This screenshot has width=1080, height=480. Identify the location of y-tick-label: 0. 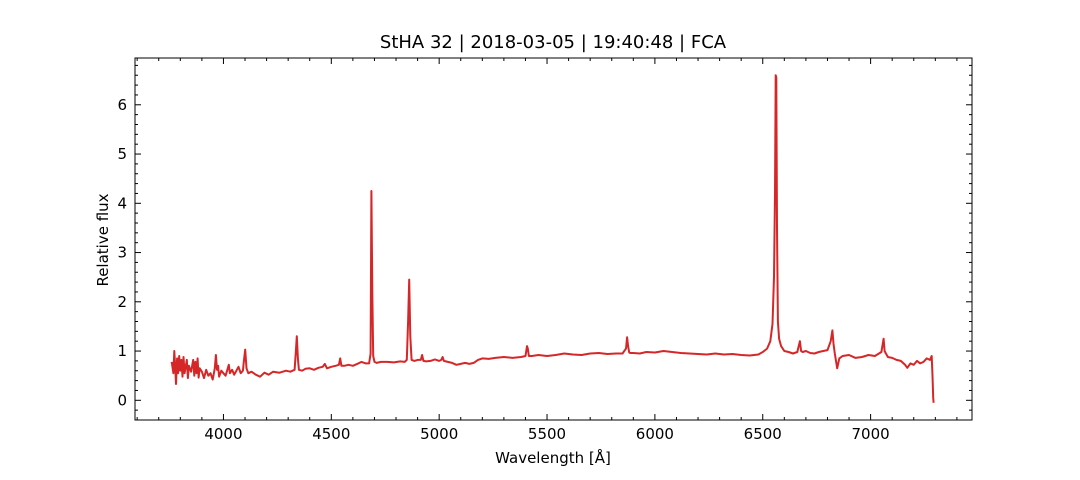
(122, 400).